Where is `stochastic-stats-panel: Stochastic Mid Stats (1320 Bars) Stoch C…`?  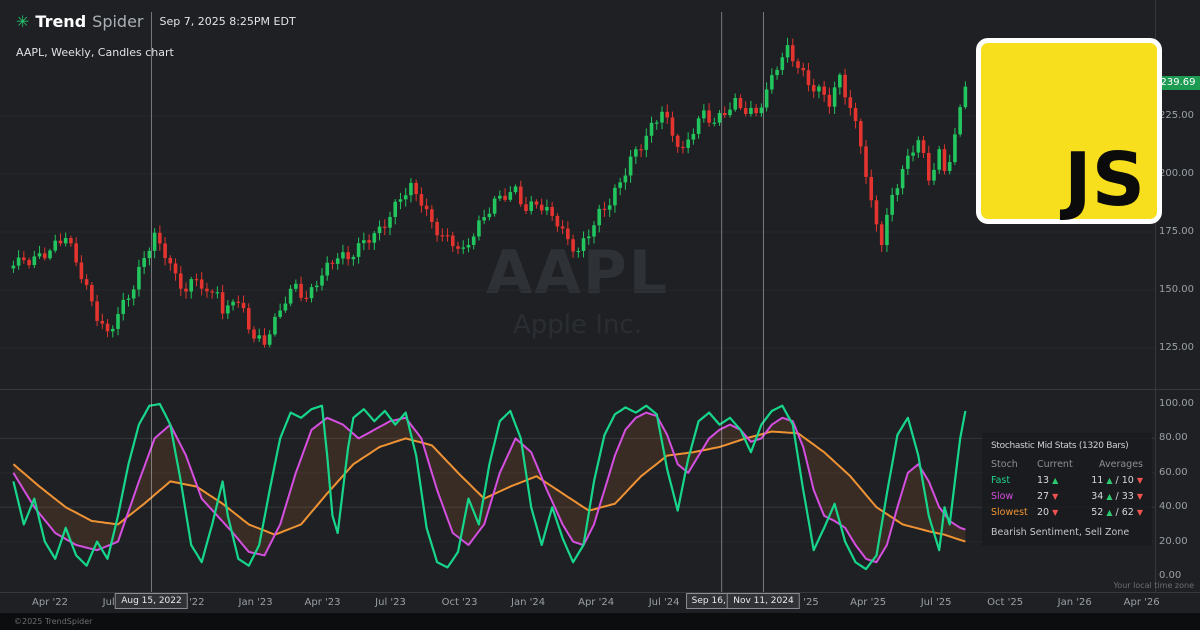 stochastic-stats-panel: Stochastic Mid Stats (1320 Bars) Stoch C… is located at coordinates (1067, 489).